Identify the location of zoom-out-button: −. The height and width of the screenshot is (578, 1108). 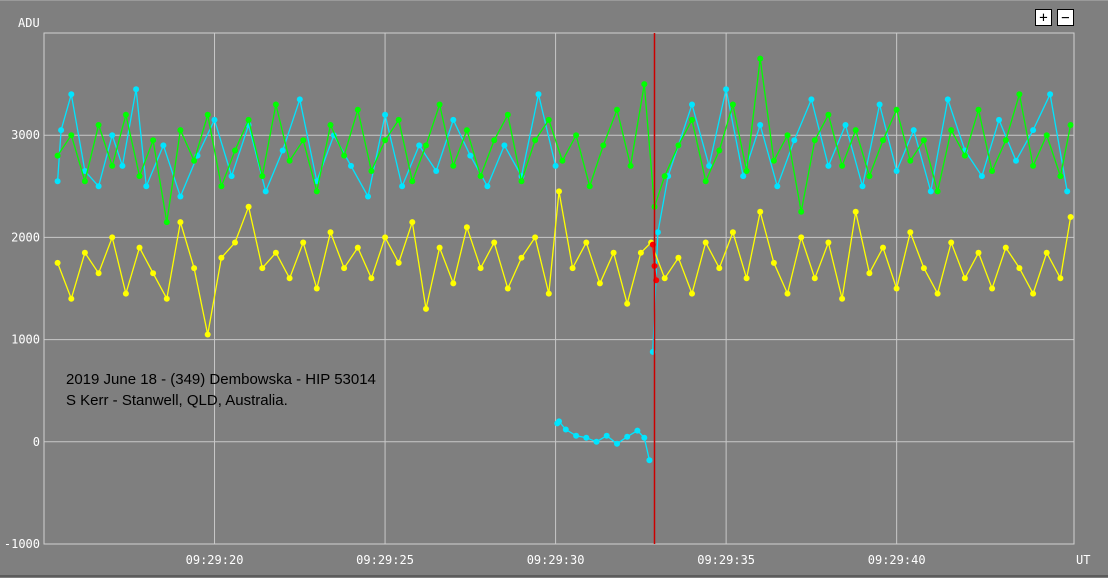
(1065, 17).